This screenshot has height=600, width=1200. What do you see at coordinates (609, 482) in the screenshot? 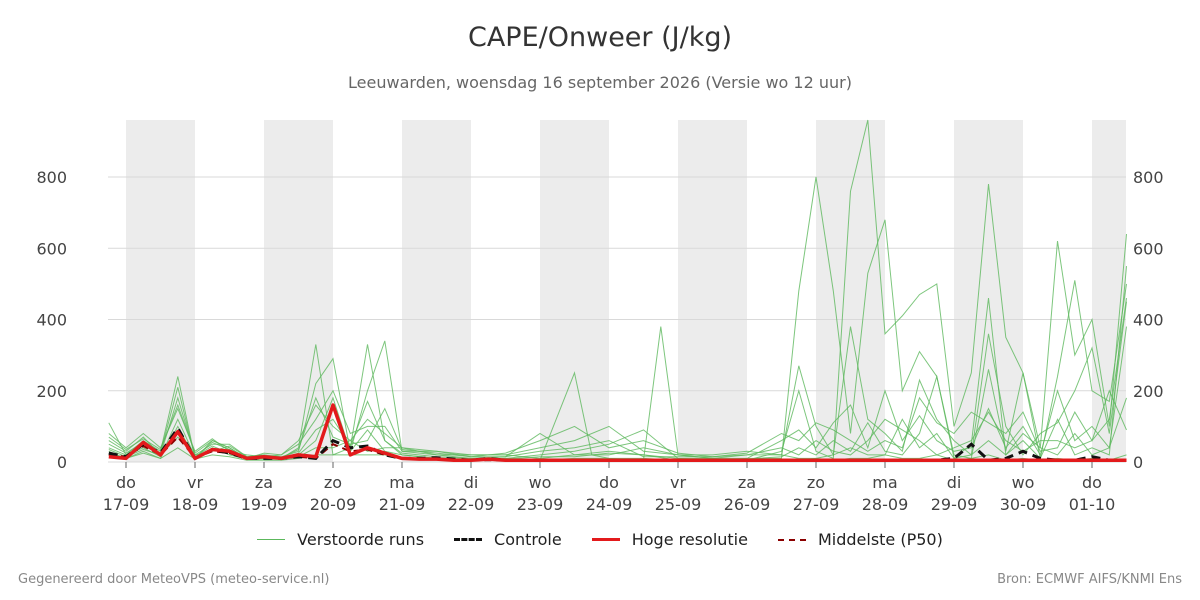
I see `xtick-day-7: do` at bounding box center [609, 482].